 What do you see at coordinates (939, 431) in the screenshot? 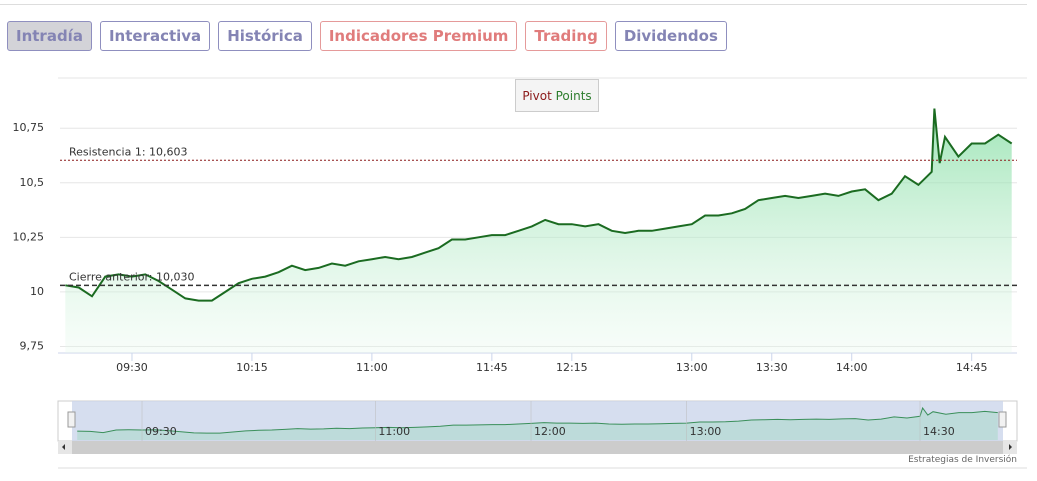
I see `navigator-tick-label: 14:30` at bounding box center [939, 431].